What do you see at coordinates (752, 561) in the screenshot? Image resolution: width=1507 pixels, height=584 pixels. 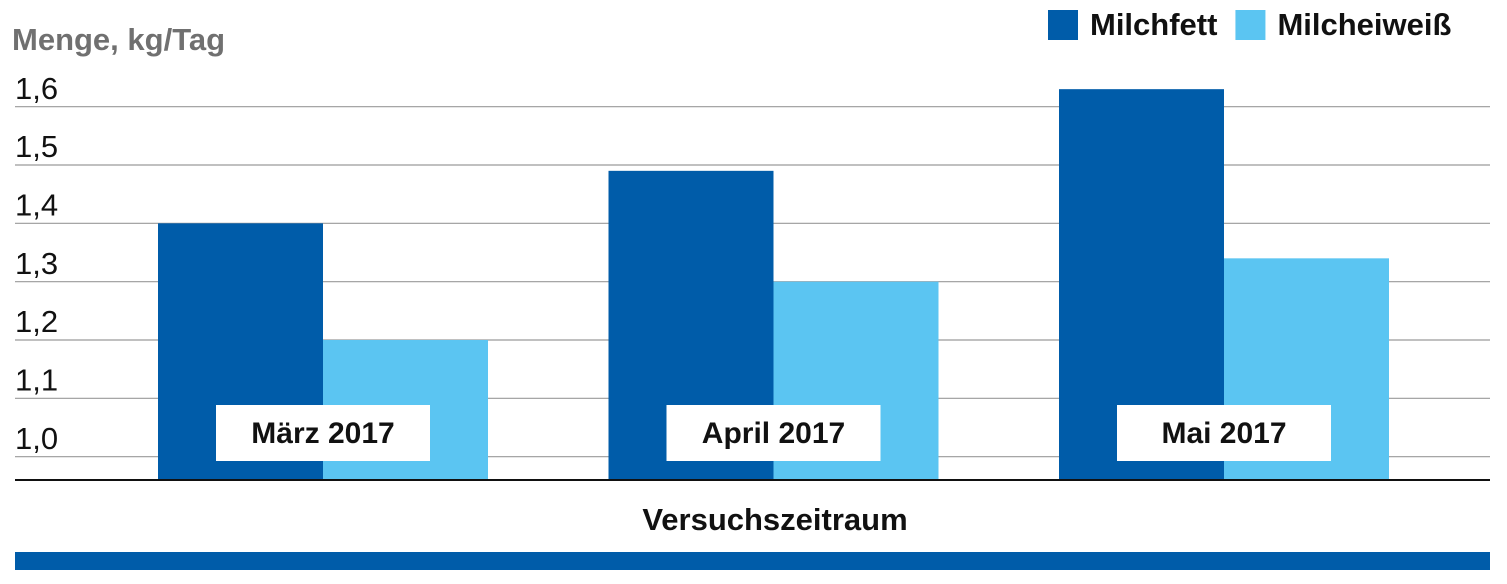 I see `footer-band` at bounding box center [752, 561].